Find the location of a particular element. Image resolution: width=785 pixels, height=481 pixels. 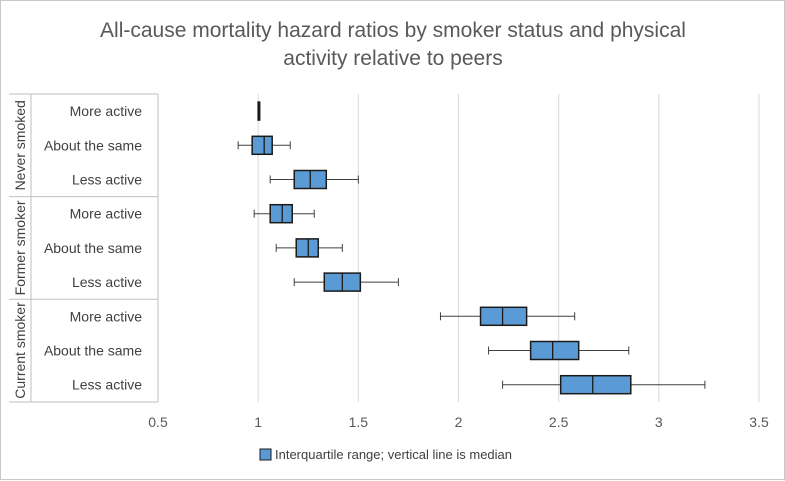

chart-title-line-2: activity relative to peers is located at coordinates (392, 58).